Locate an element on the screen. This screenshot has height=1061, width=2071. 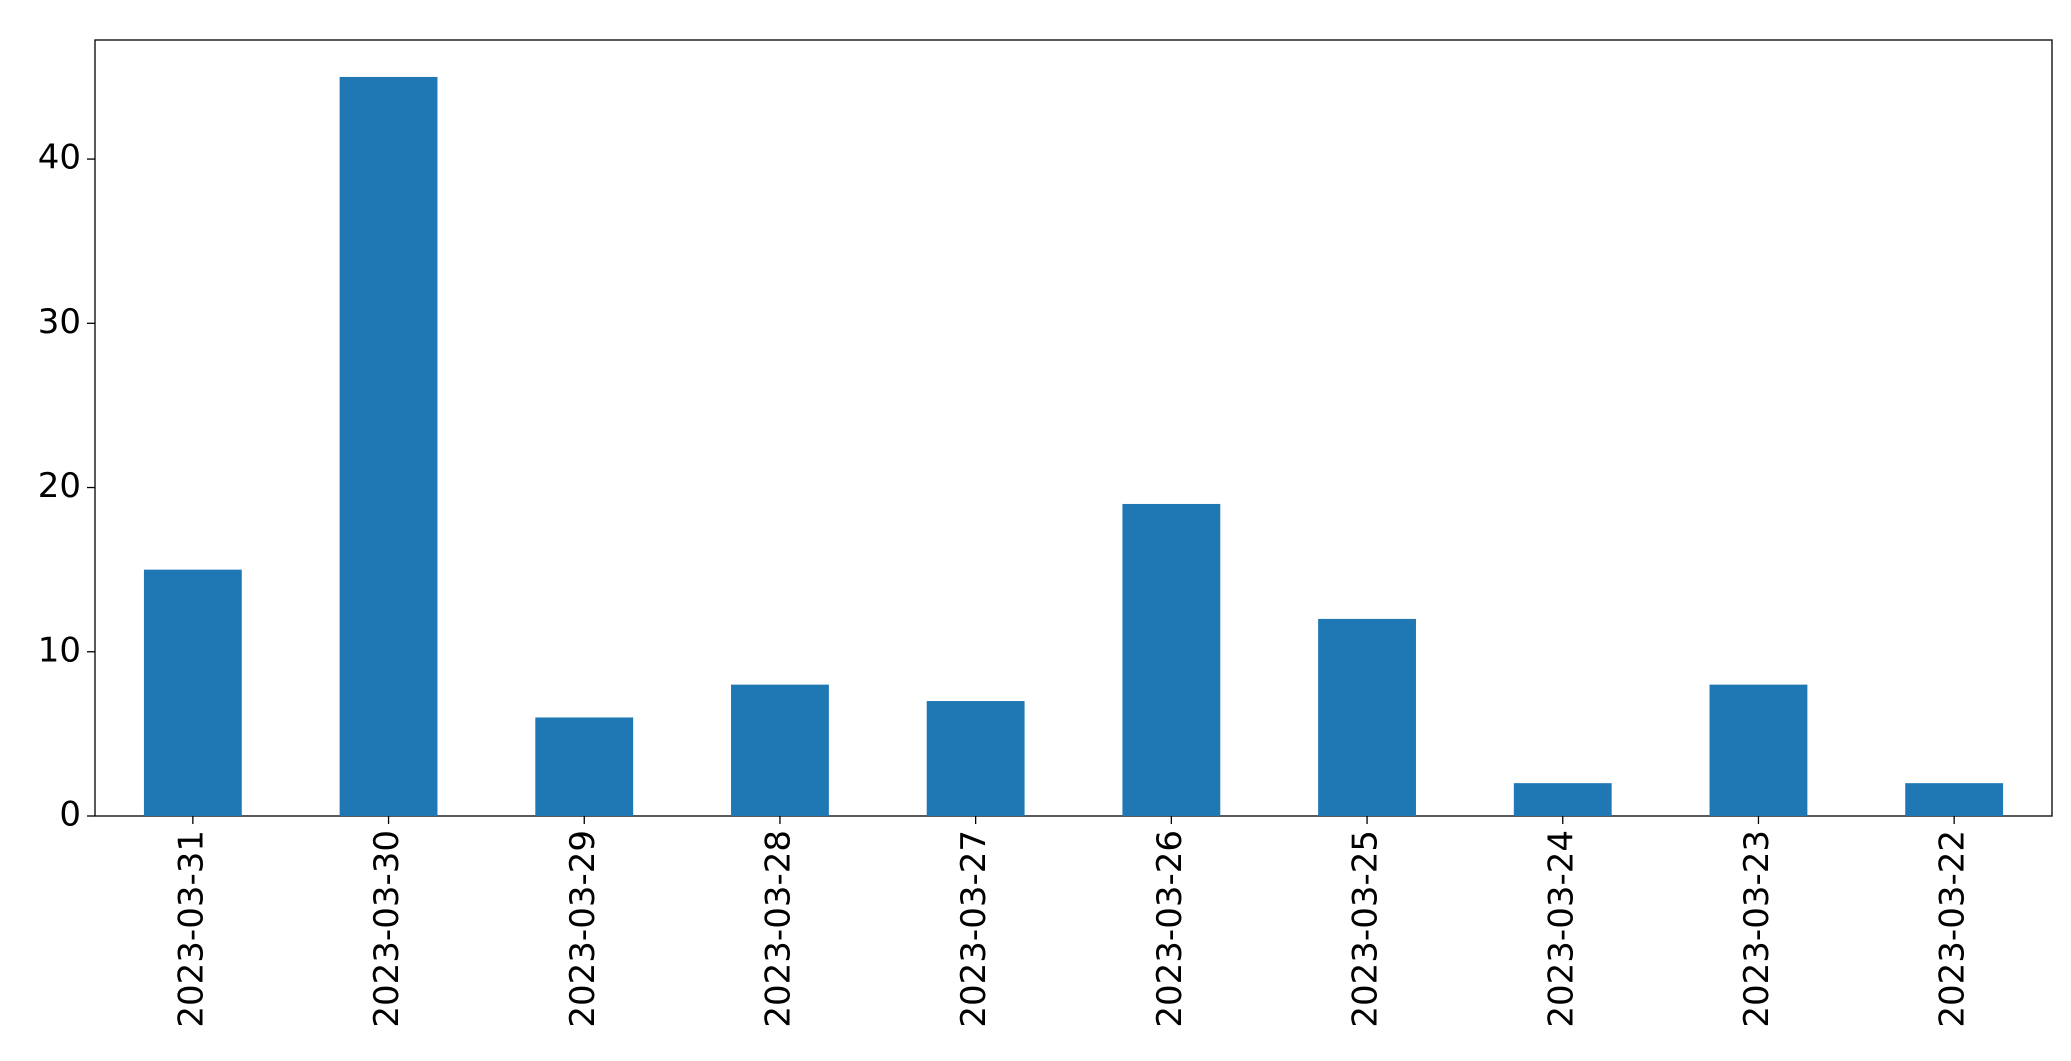
x-tick-label: 2023-03-22 is located at coordinates (1953, 929).